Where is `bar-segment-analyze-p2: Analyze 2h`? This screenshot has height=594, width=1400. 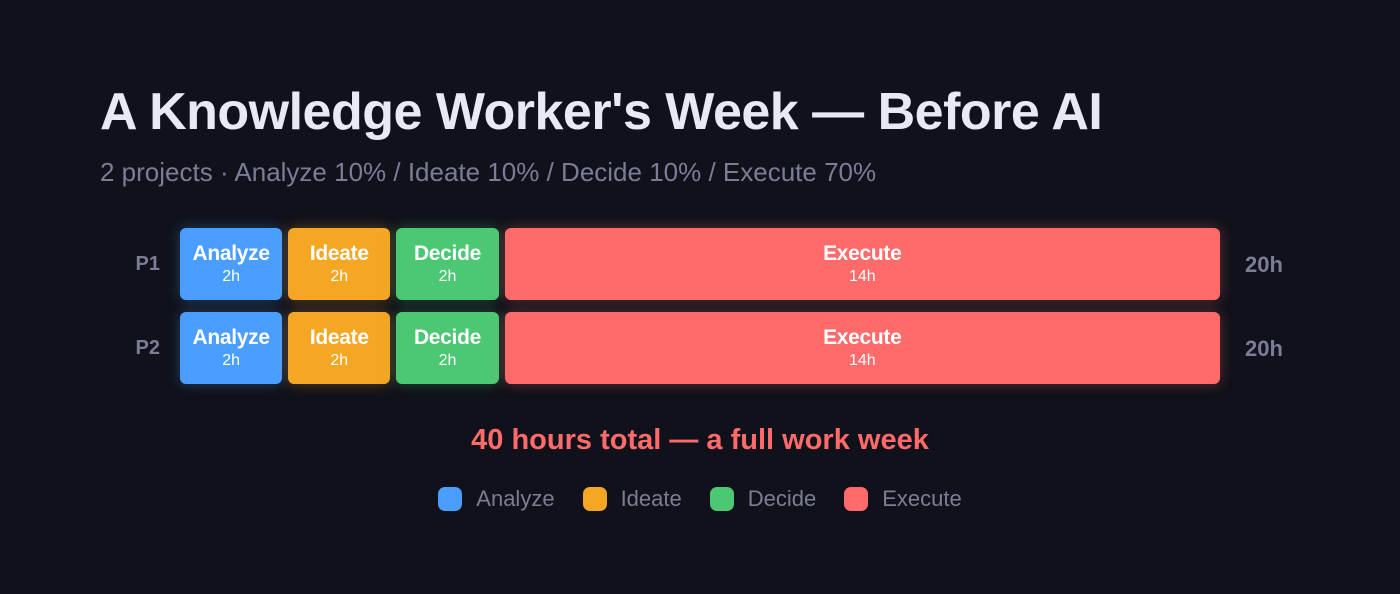
bar-segment-analyze-p2: Analyze 2h is located at coordinates (231, 348).